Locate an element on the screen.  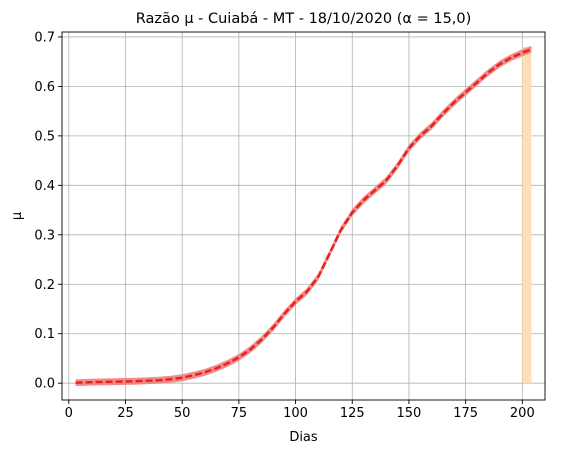
x-tick-label: 175 is located at coordinates (465, 413).